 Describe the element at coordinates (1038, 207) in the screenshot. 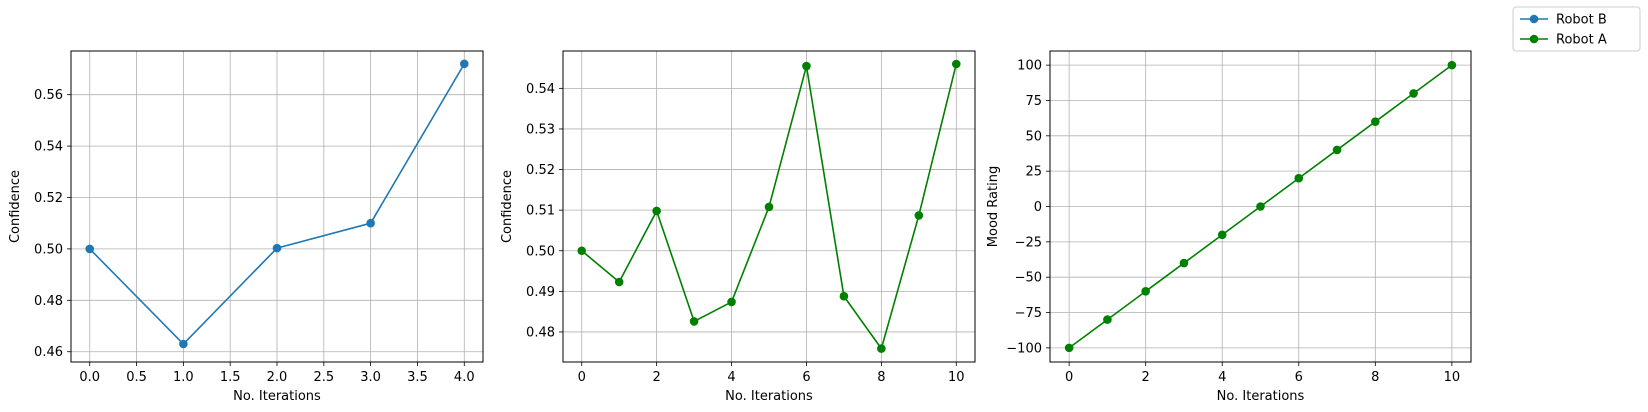

I see `y-tick-label: 0` at that location.